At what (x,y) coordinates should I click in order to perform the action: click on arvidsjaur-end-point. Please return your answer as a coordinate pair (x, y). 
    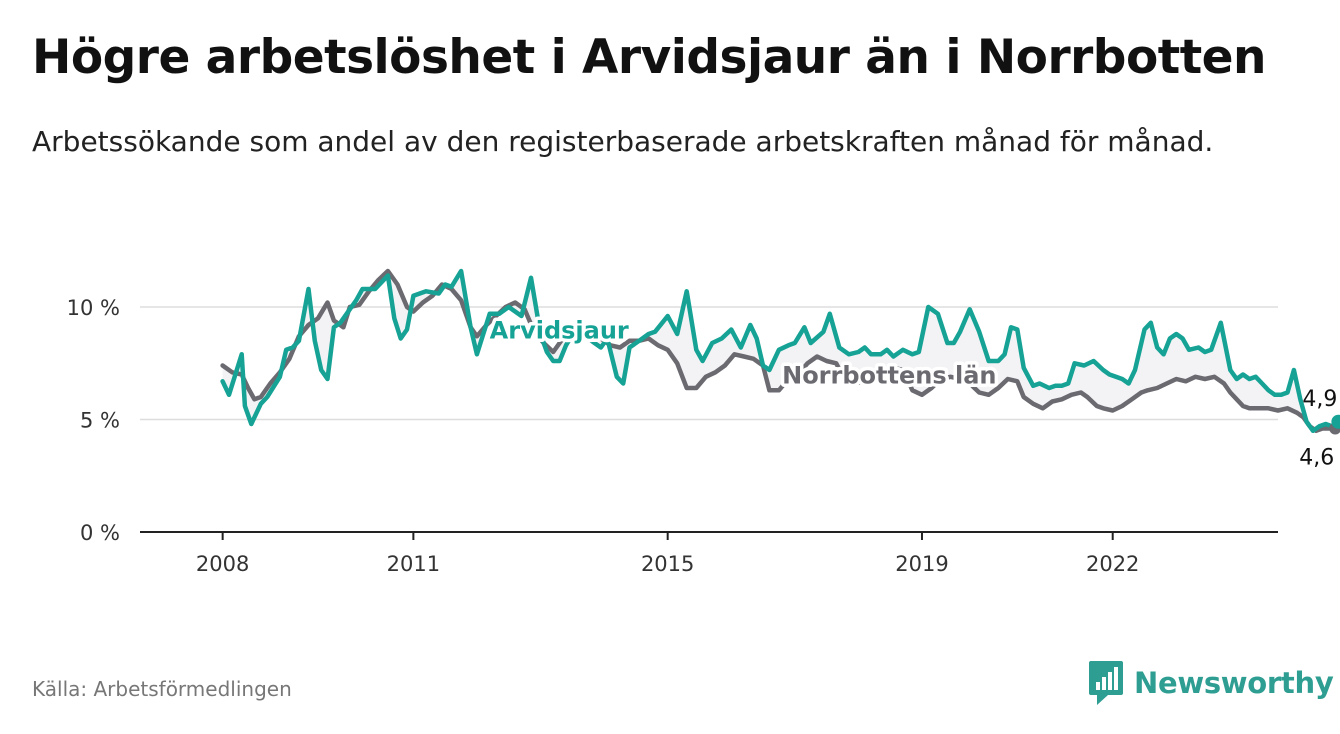
    Looking at the image, I should click on (1335, 421).